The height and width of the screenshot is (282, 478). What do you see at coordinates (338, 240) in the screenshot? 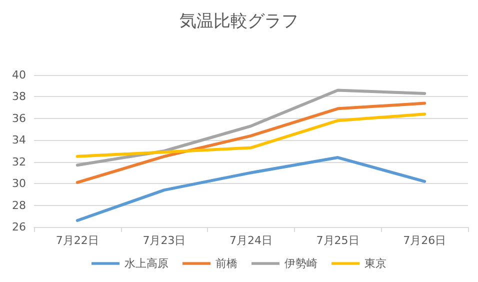
I see `x-tick-label: 7月25日` at bounding box center [338, 240].